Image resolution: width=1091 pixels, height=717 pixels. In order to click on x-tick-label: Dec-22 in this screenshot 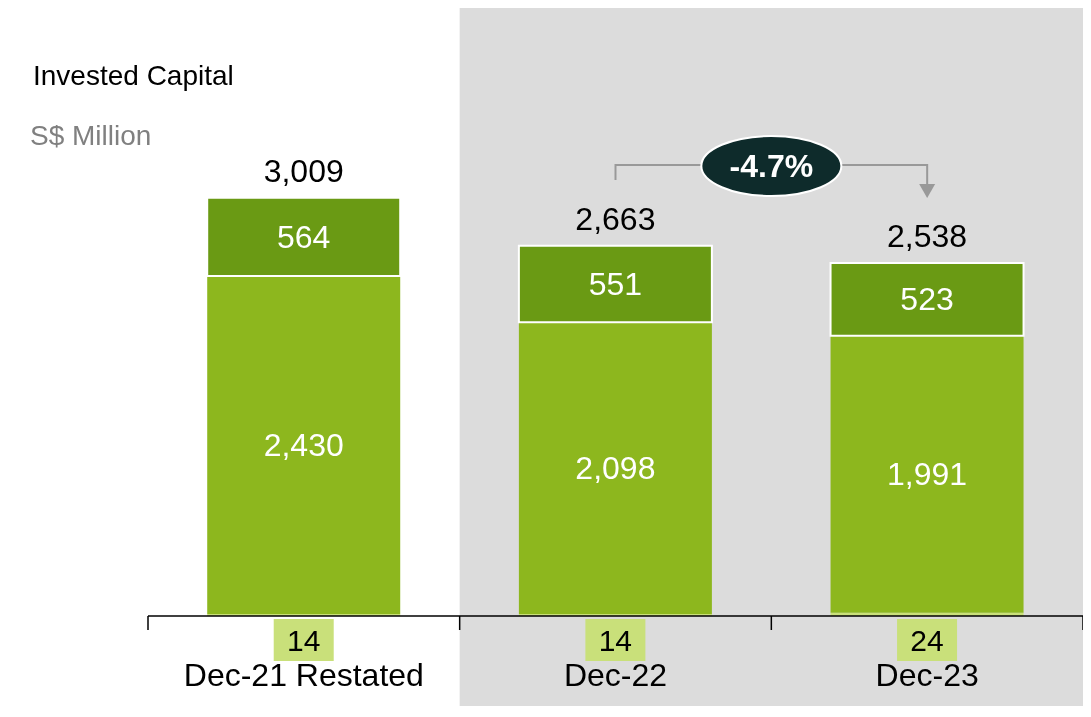, I will do `click(615, 675)`.